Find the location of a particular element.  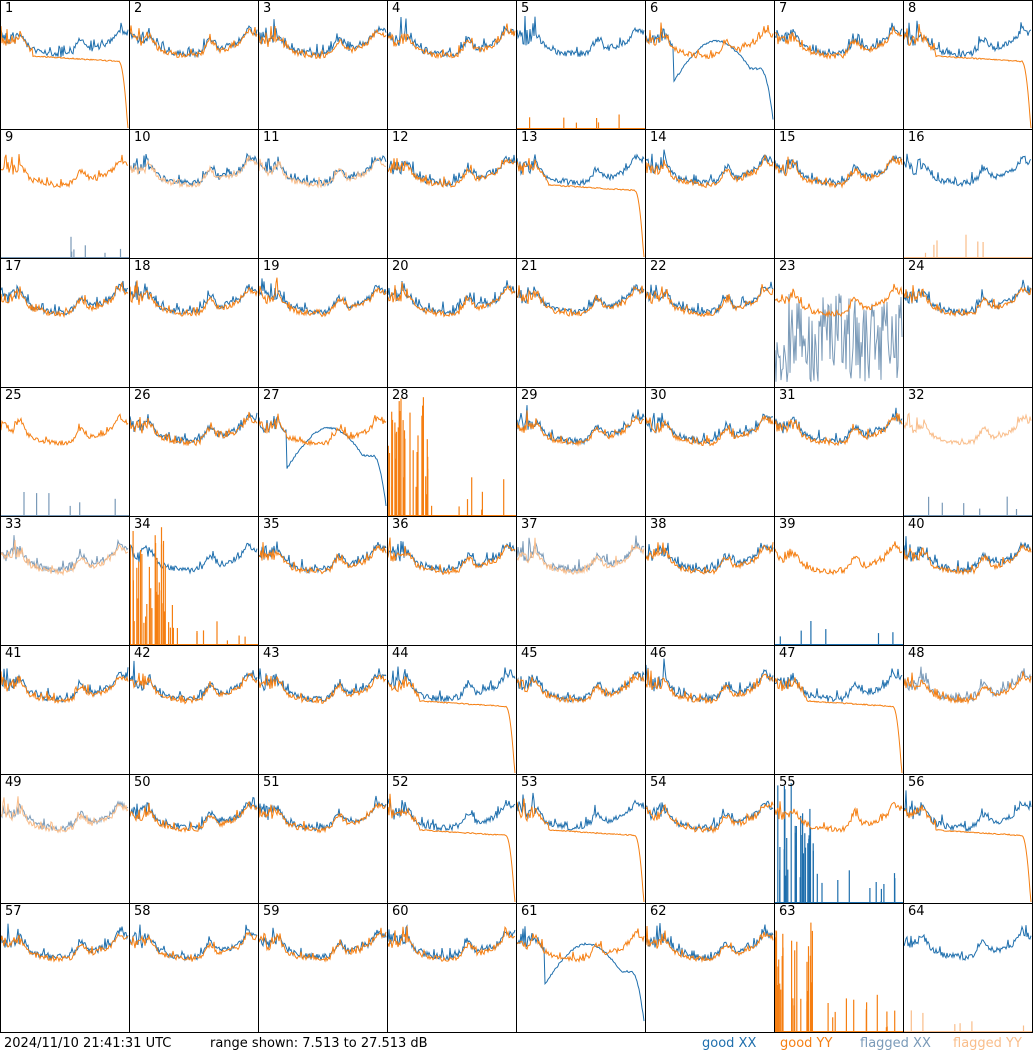

panel-49: 49 is located at coordinates (64, 838).